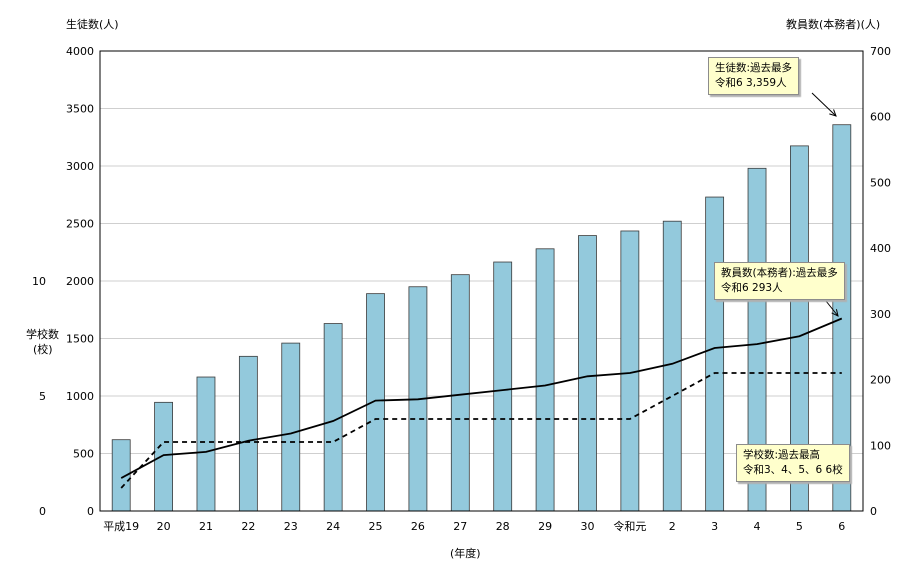 Image resolution: width=900 pixels, height=568 pixels. What do you see at coordinates (782, 455) in the screenshot?
I see `annotation-schools-line1: 学校数:過去最高` at bounding box center [782, 455].